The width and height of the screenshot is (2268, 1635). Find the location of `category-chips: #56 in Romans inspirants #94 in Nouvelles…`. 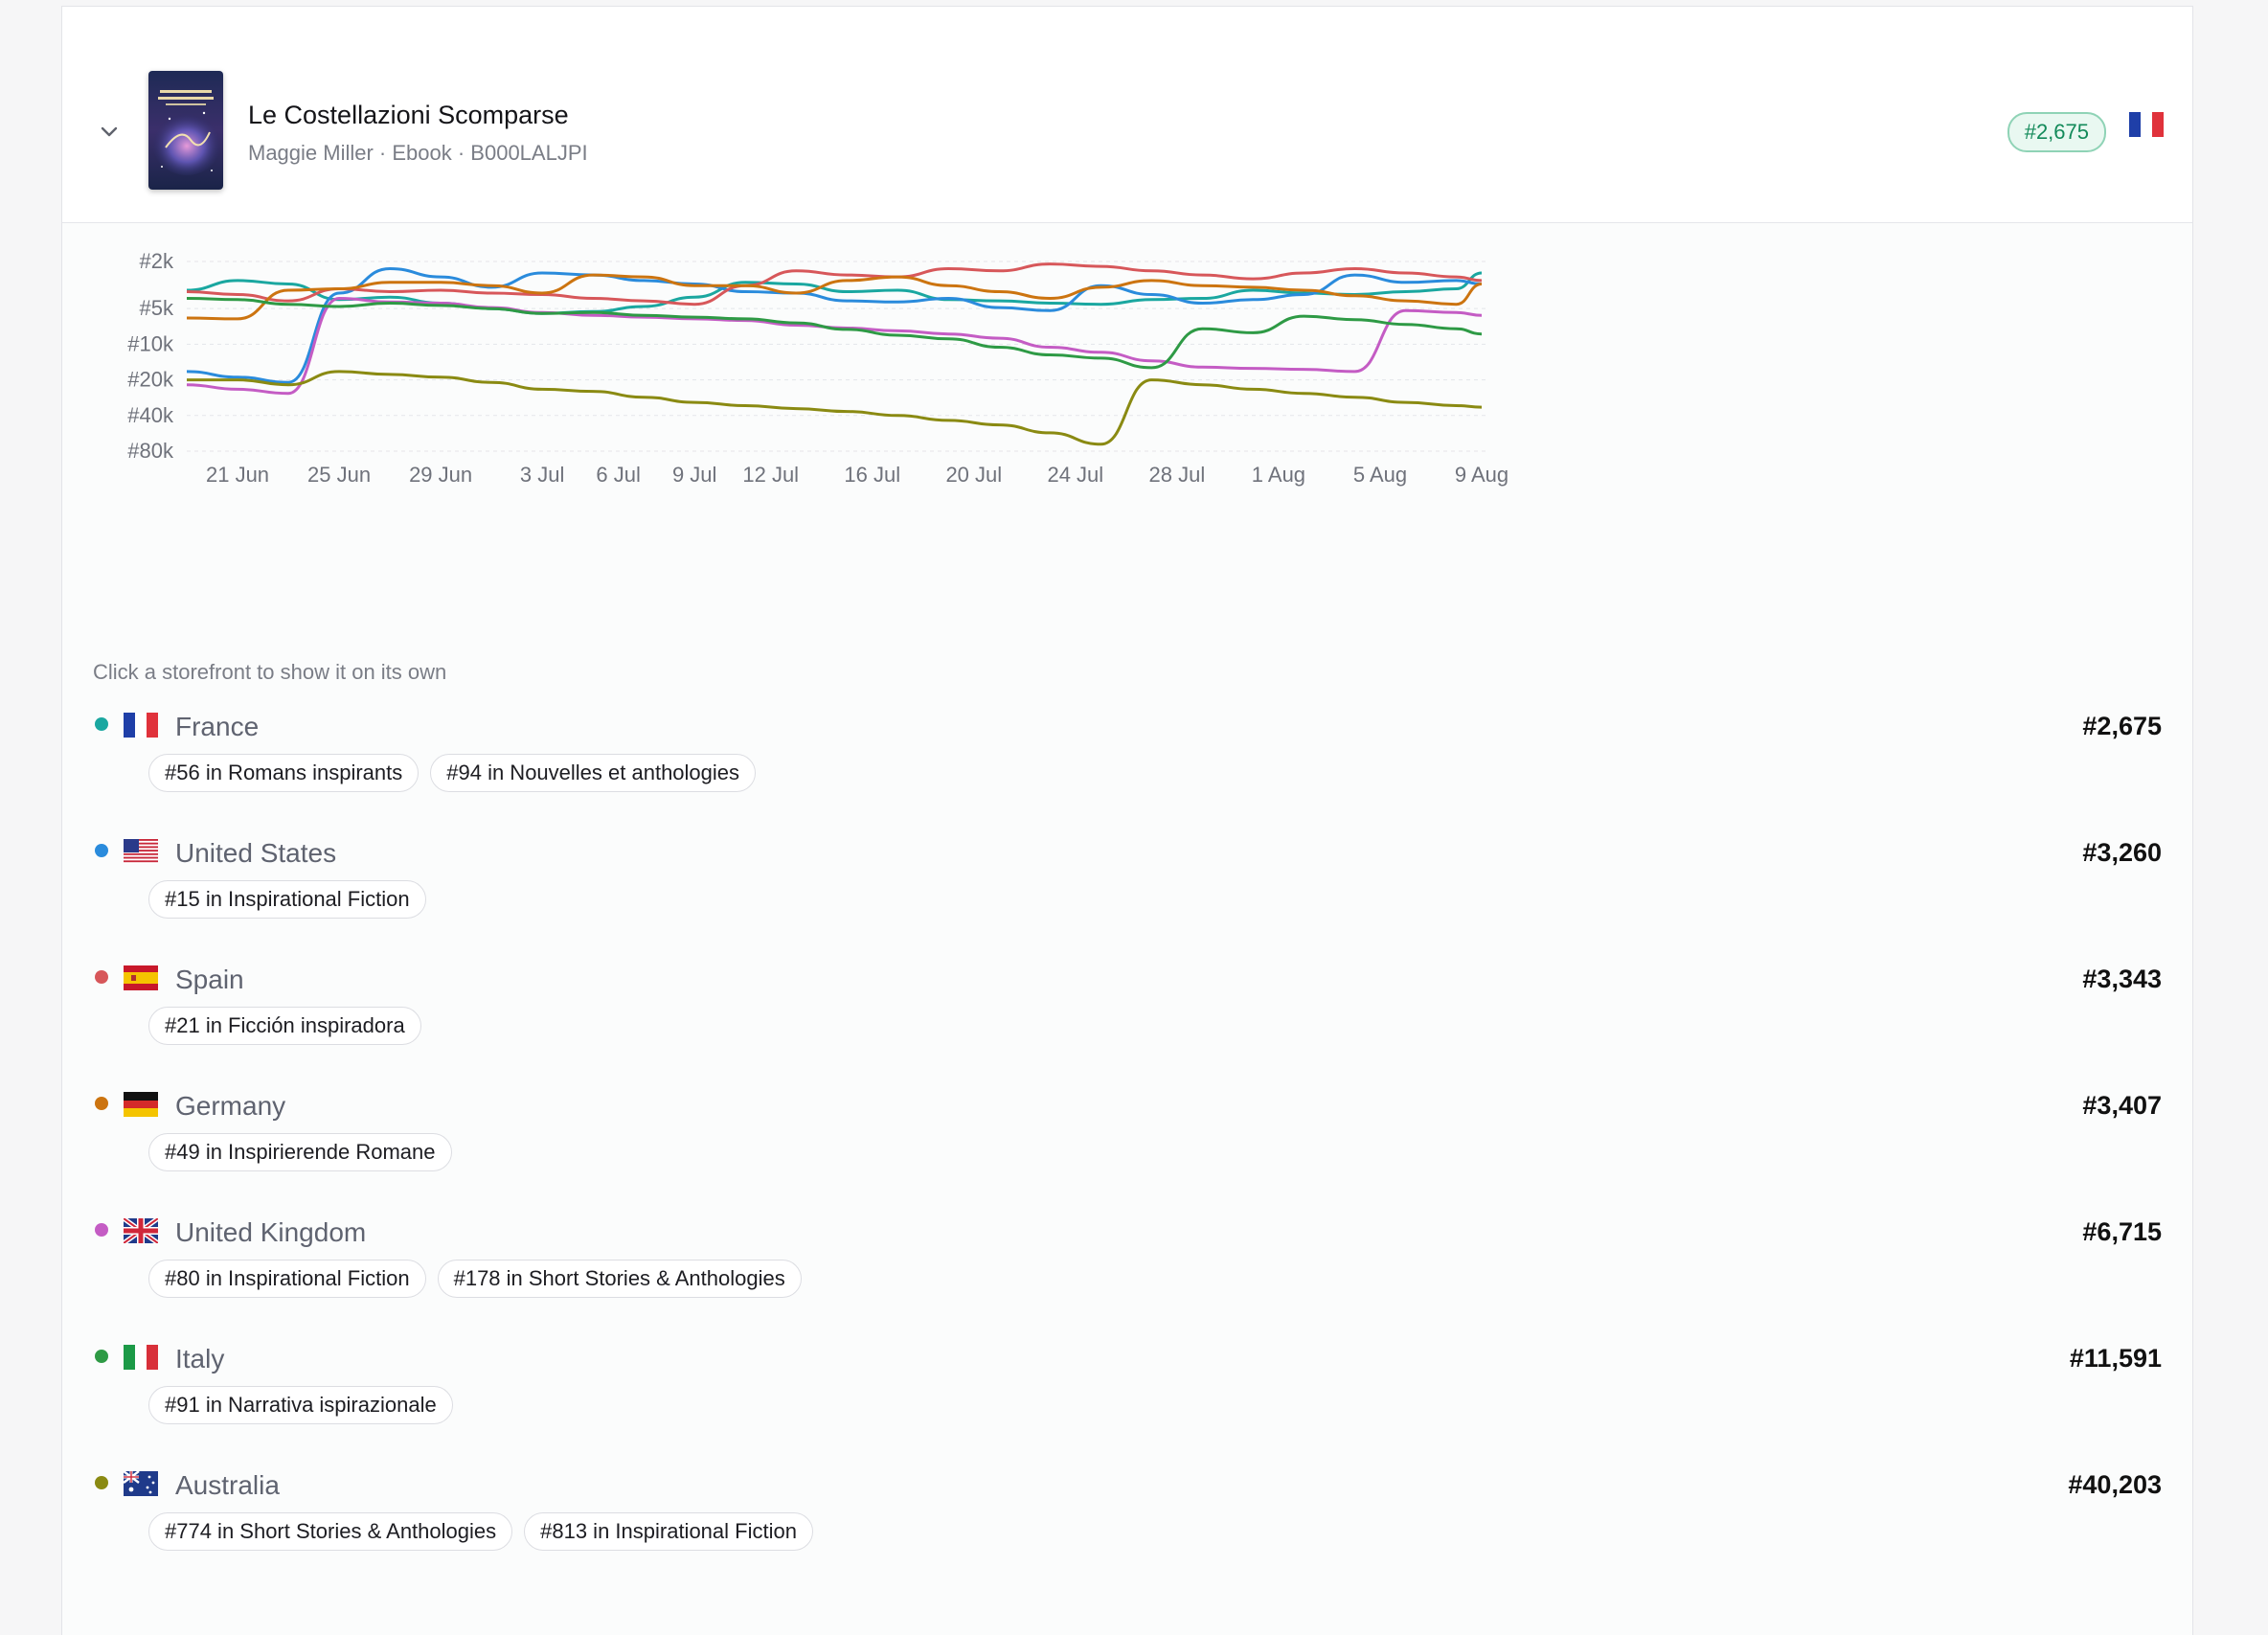

category-chips: #56 in Romans inspirants #94 in Nouvelles… is located at coordinates (452, 773).